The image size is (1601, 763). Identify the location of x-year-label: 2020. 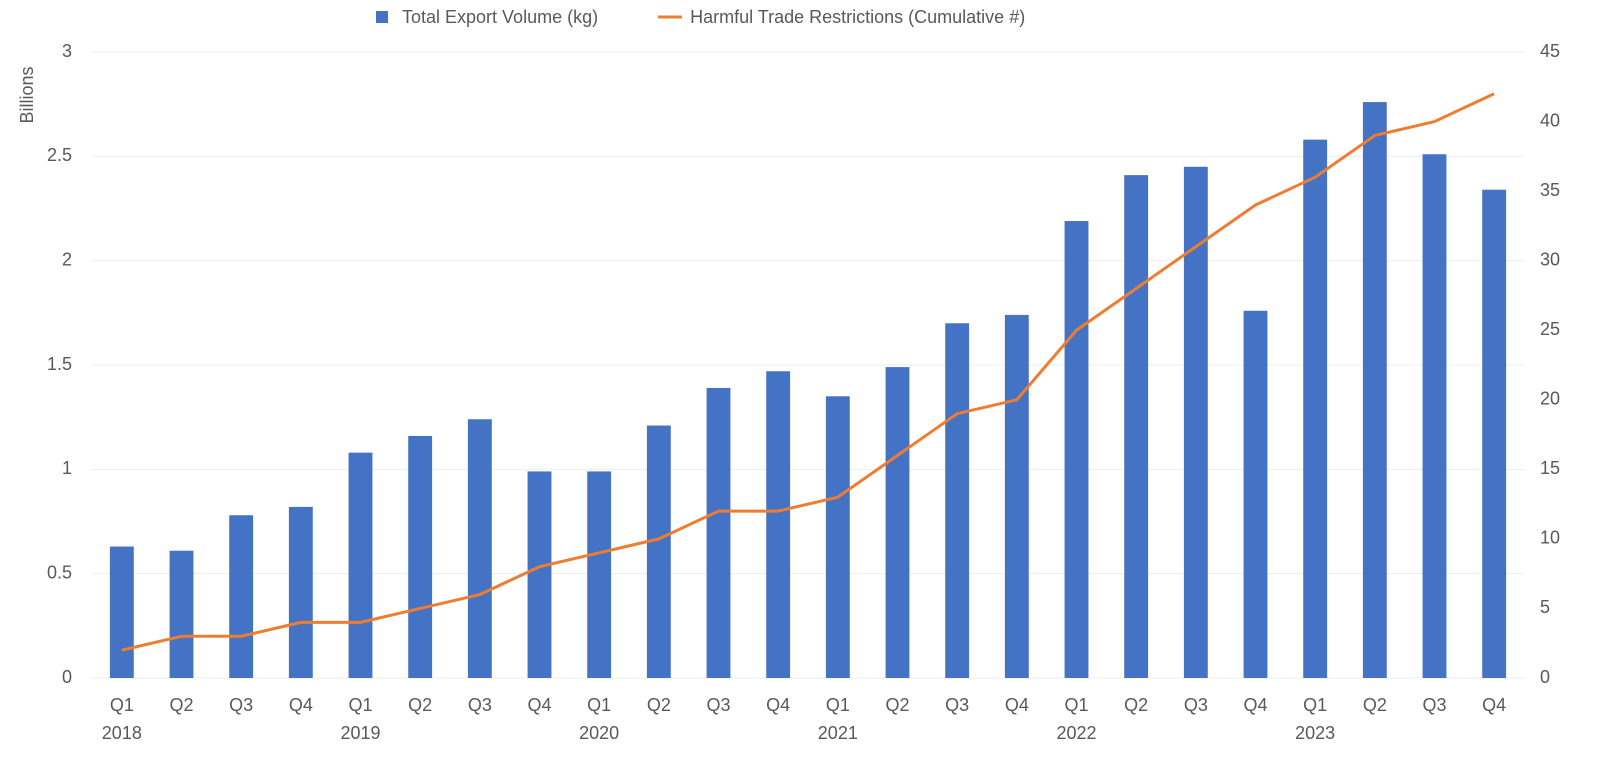
(599, 733).